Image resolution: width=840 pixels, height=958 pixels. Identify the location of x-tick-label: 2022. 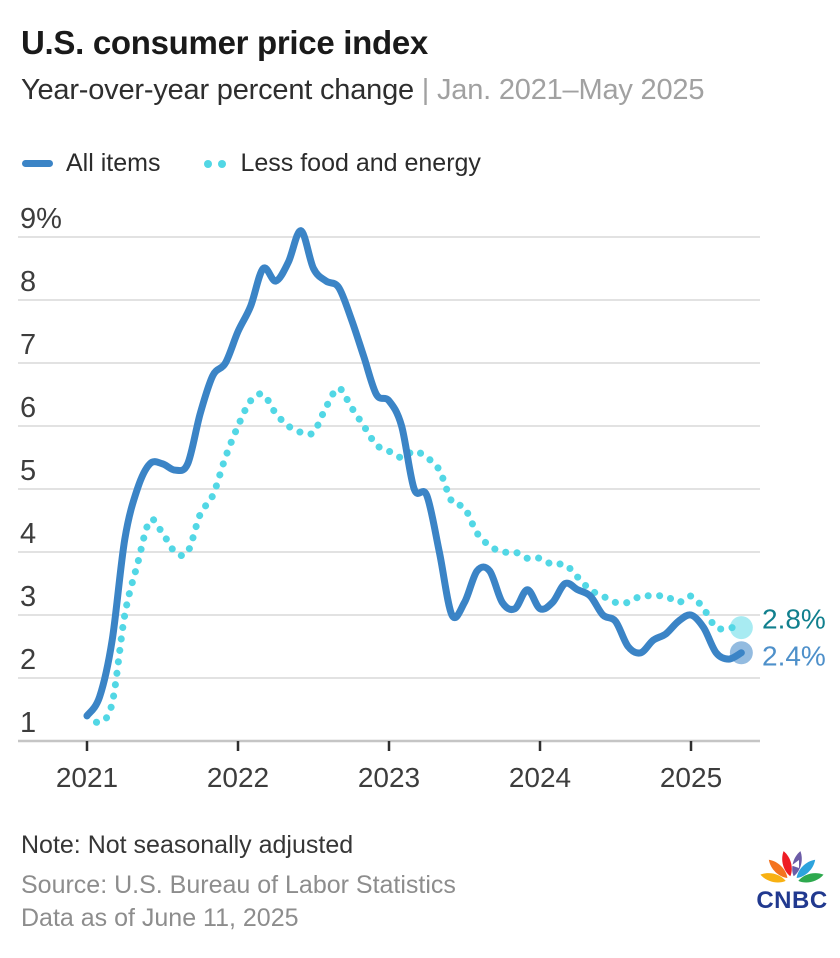
(238, 777).